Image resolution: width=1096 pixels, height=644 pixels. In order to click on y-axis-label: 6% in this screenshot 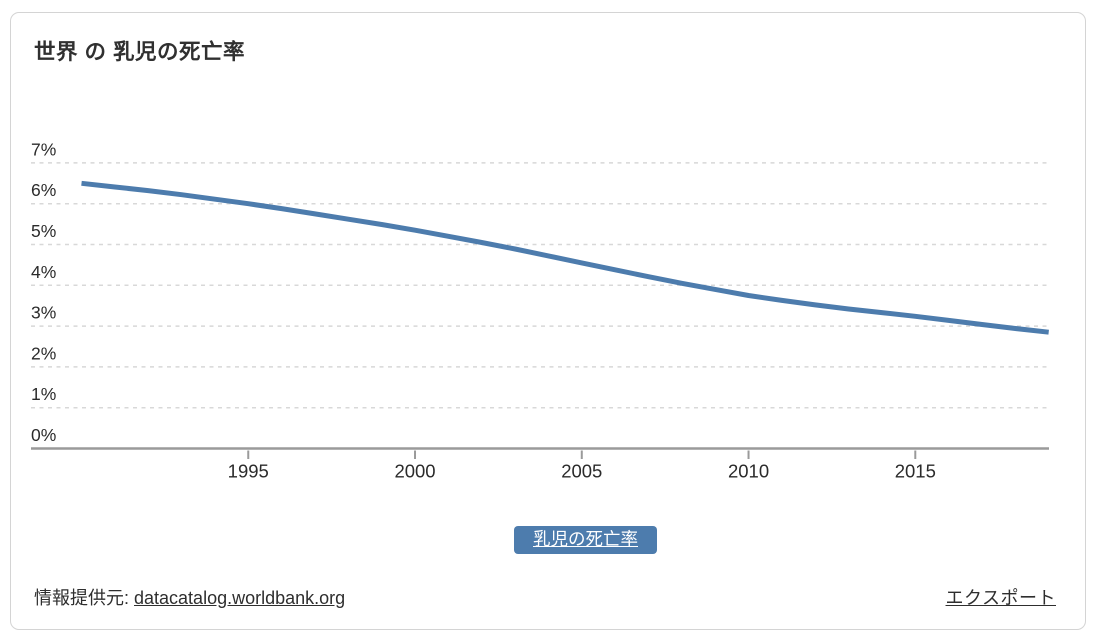, I will do `click(43, 190)`.